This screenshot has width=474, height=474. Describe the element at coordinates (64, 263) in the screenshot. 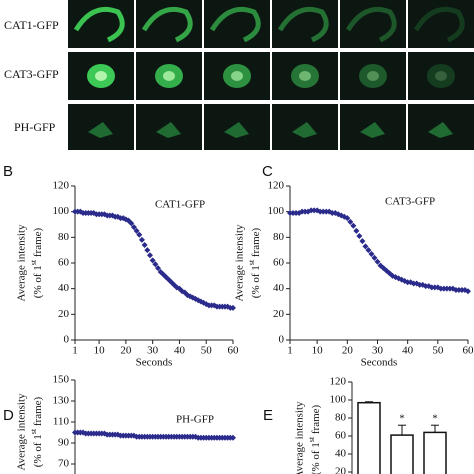

I see `y-tick-label: 60` at that location.